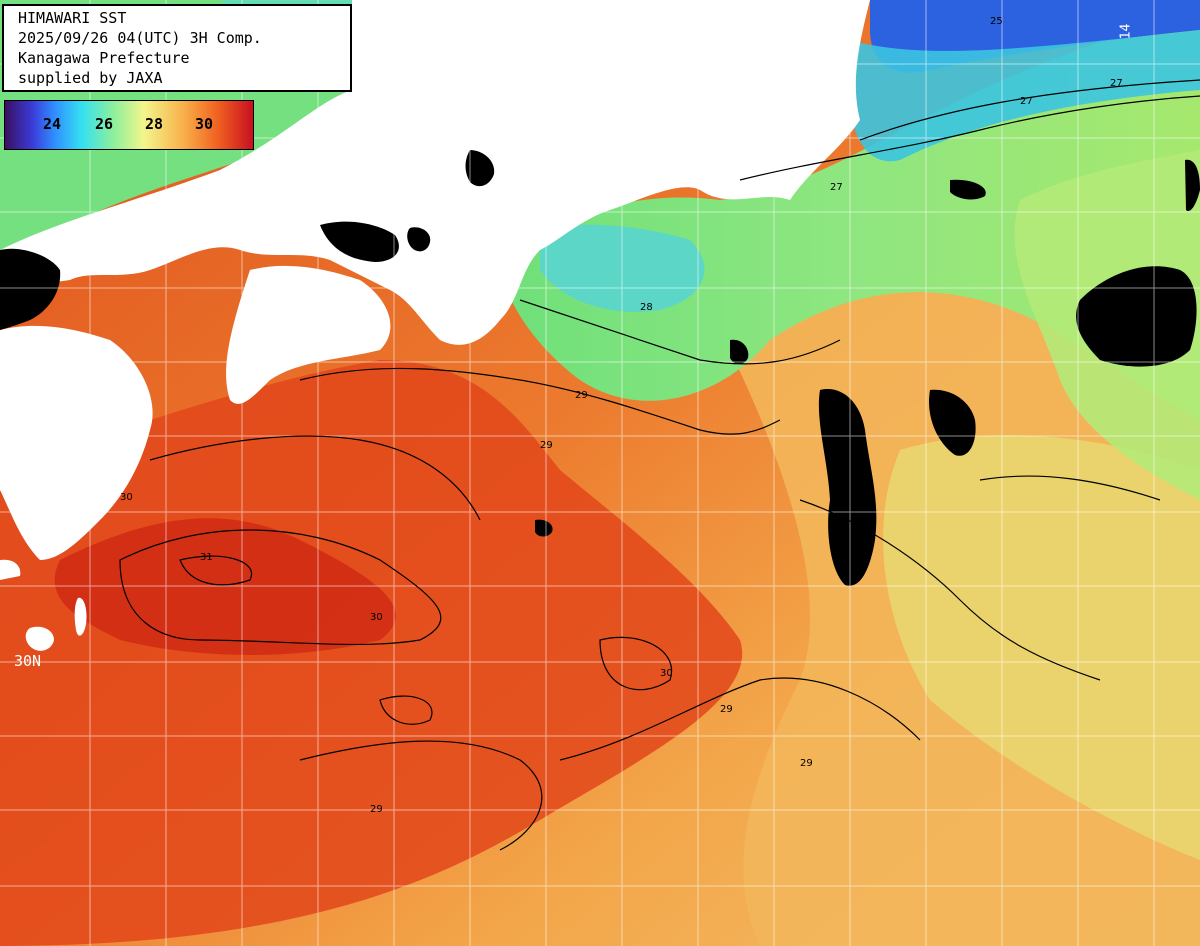 This screenshot has width=1200, height=946. I want to click on title-line-3: Kanagawa Prefecture, so click(104, 58).